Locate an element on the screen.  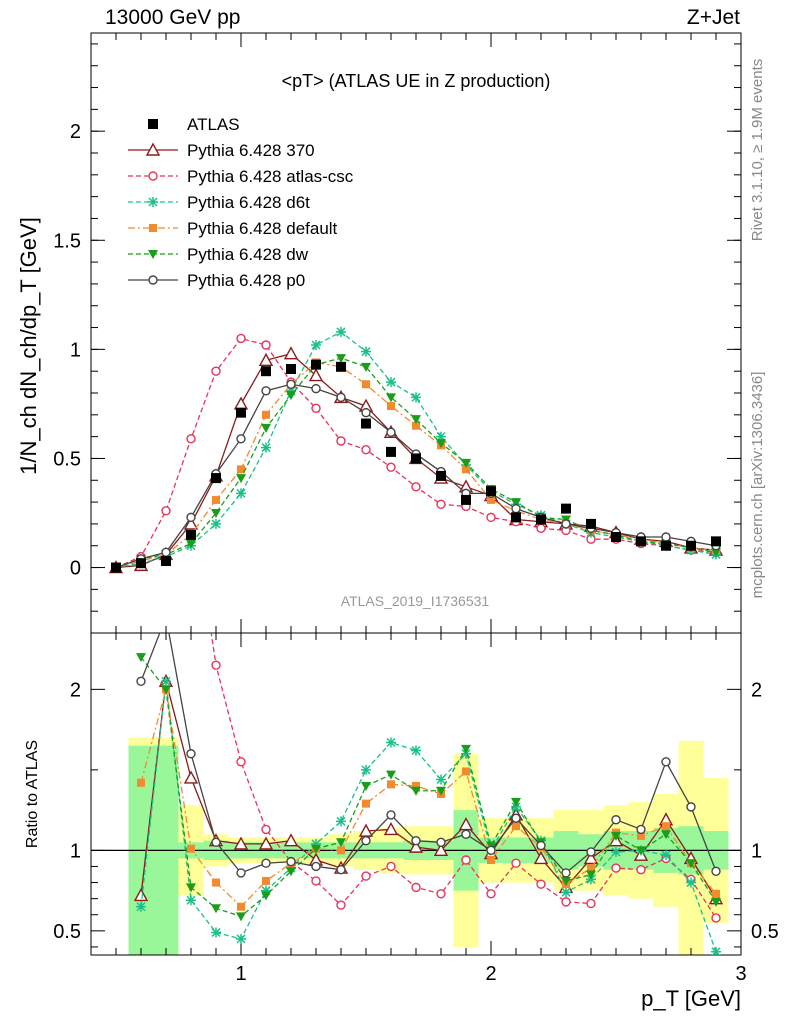
point-pythia-6-428-p0 is located at coordinates (191, 517).